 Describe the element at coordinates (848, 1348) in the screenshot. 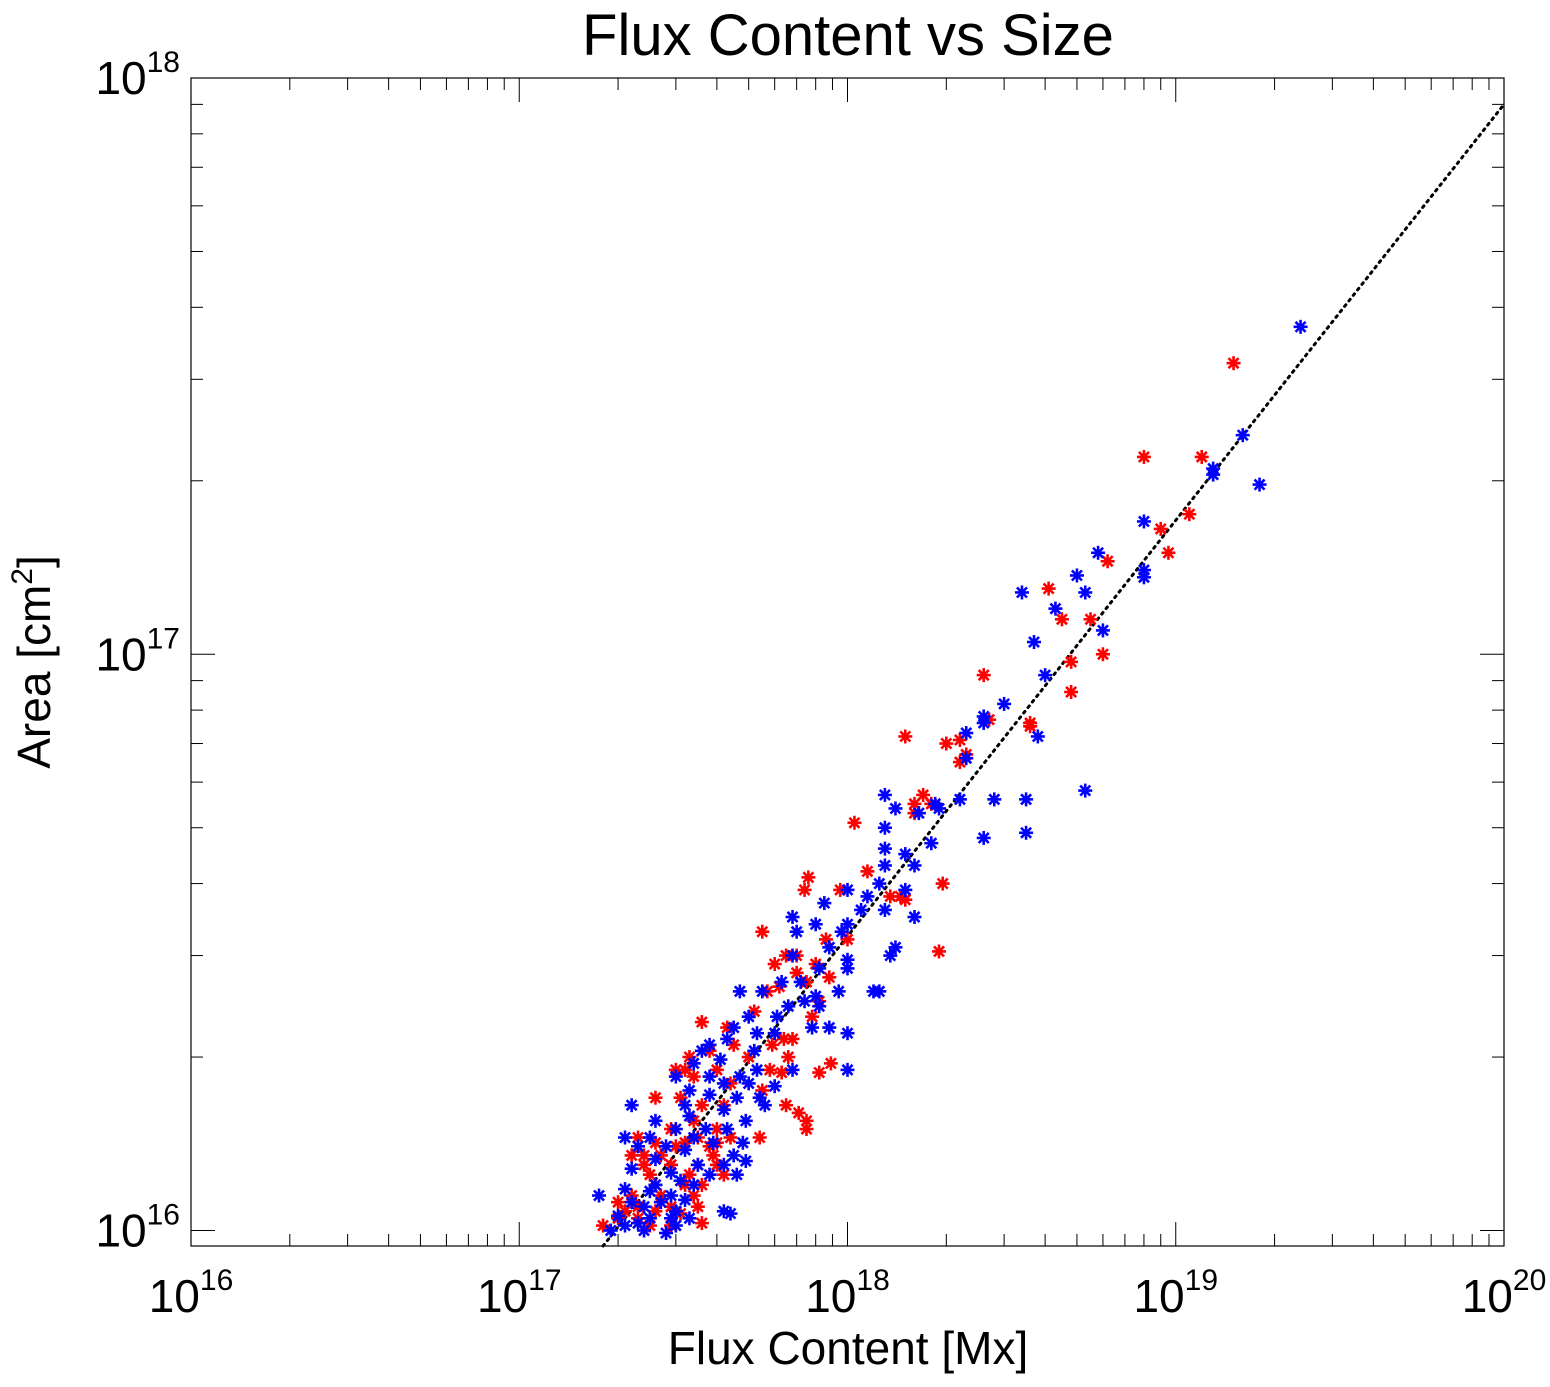

I see `x-axis-label: Flux Content [Mx]` at that location.